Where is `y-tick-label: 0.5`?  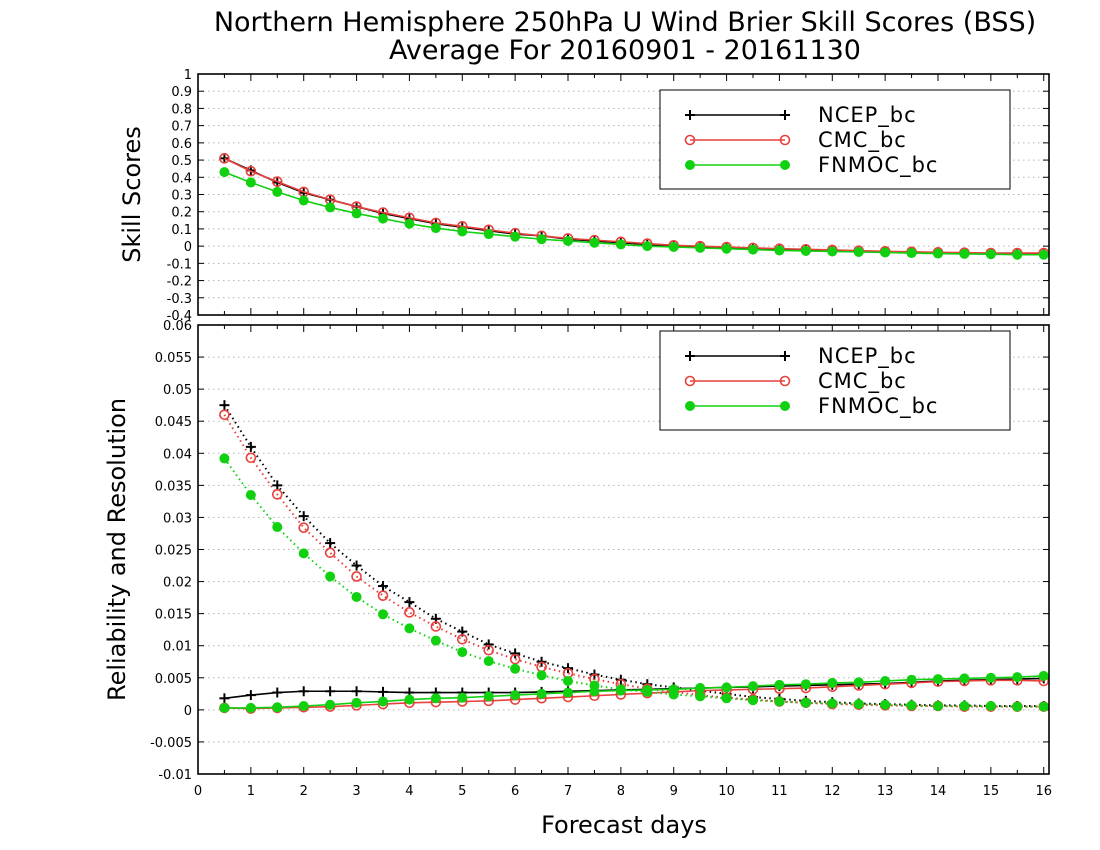
y-tick-label: 0.5 is located at coordinates (181, 161).